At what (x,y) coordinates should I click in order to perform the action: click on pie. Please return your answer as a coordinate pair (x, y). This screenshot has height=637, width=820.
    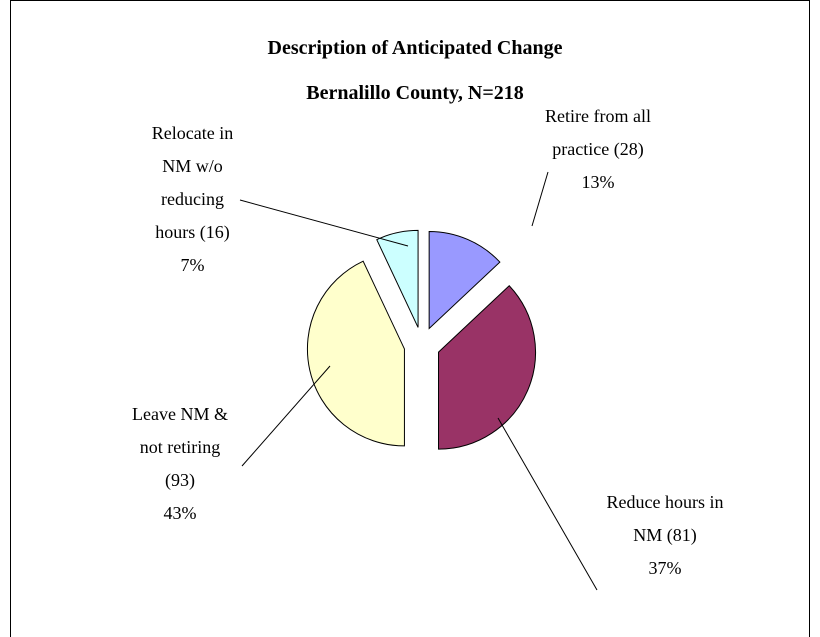
    Looking at the image, I should click on (421, 339).